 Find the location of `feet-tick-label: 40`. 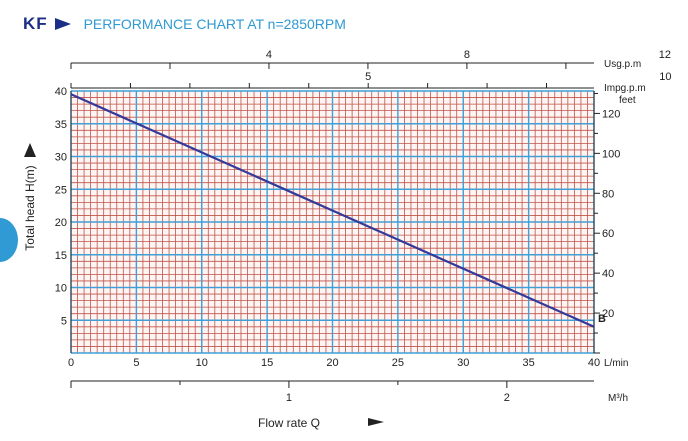

feet-tick-label: 40 is located at coordinates (608, 274).